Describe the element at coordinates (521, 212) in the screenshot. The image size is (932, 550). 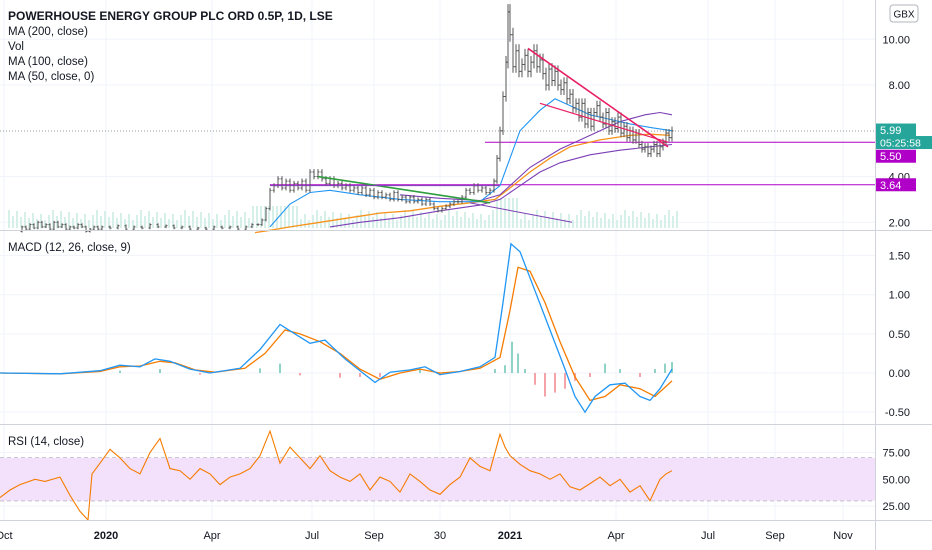
I see `trendline-purple` at that location.